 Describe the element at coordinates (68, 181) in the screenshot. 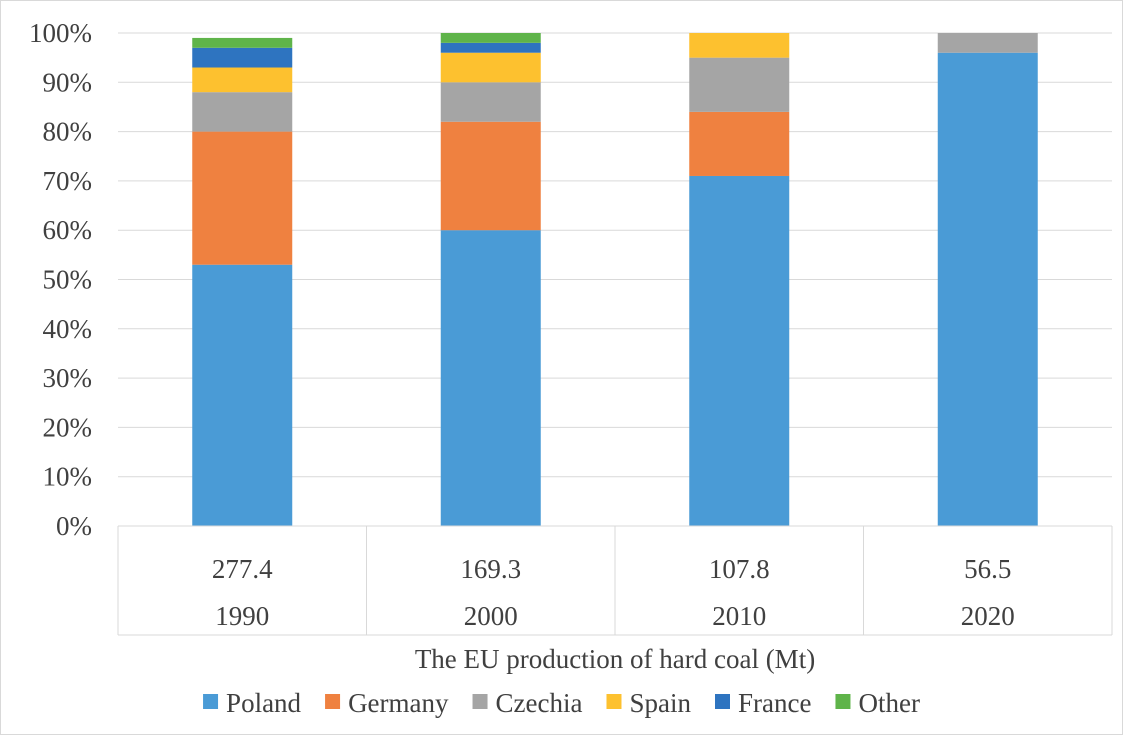

I see `y-tick-label: 70%` at that location.